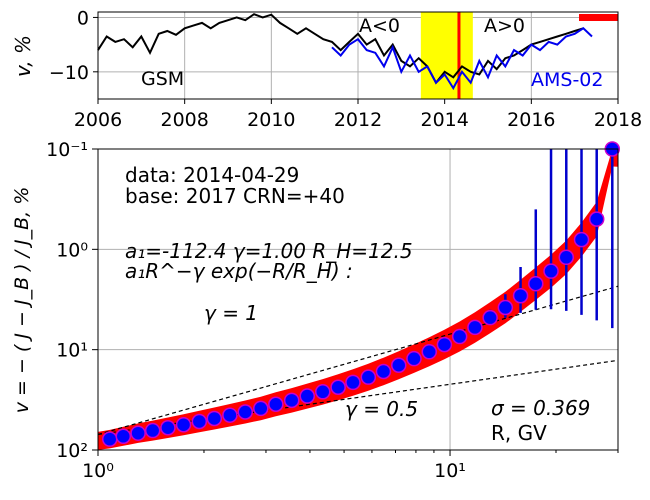 This screenshot has height=500, width=650. What do you see at coordinates (23, 56) in the screenshot?
I see `top-ylabel: v, %` at bounding box center [23, 56].